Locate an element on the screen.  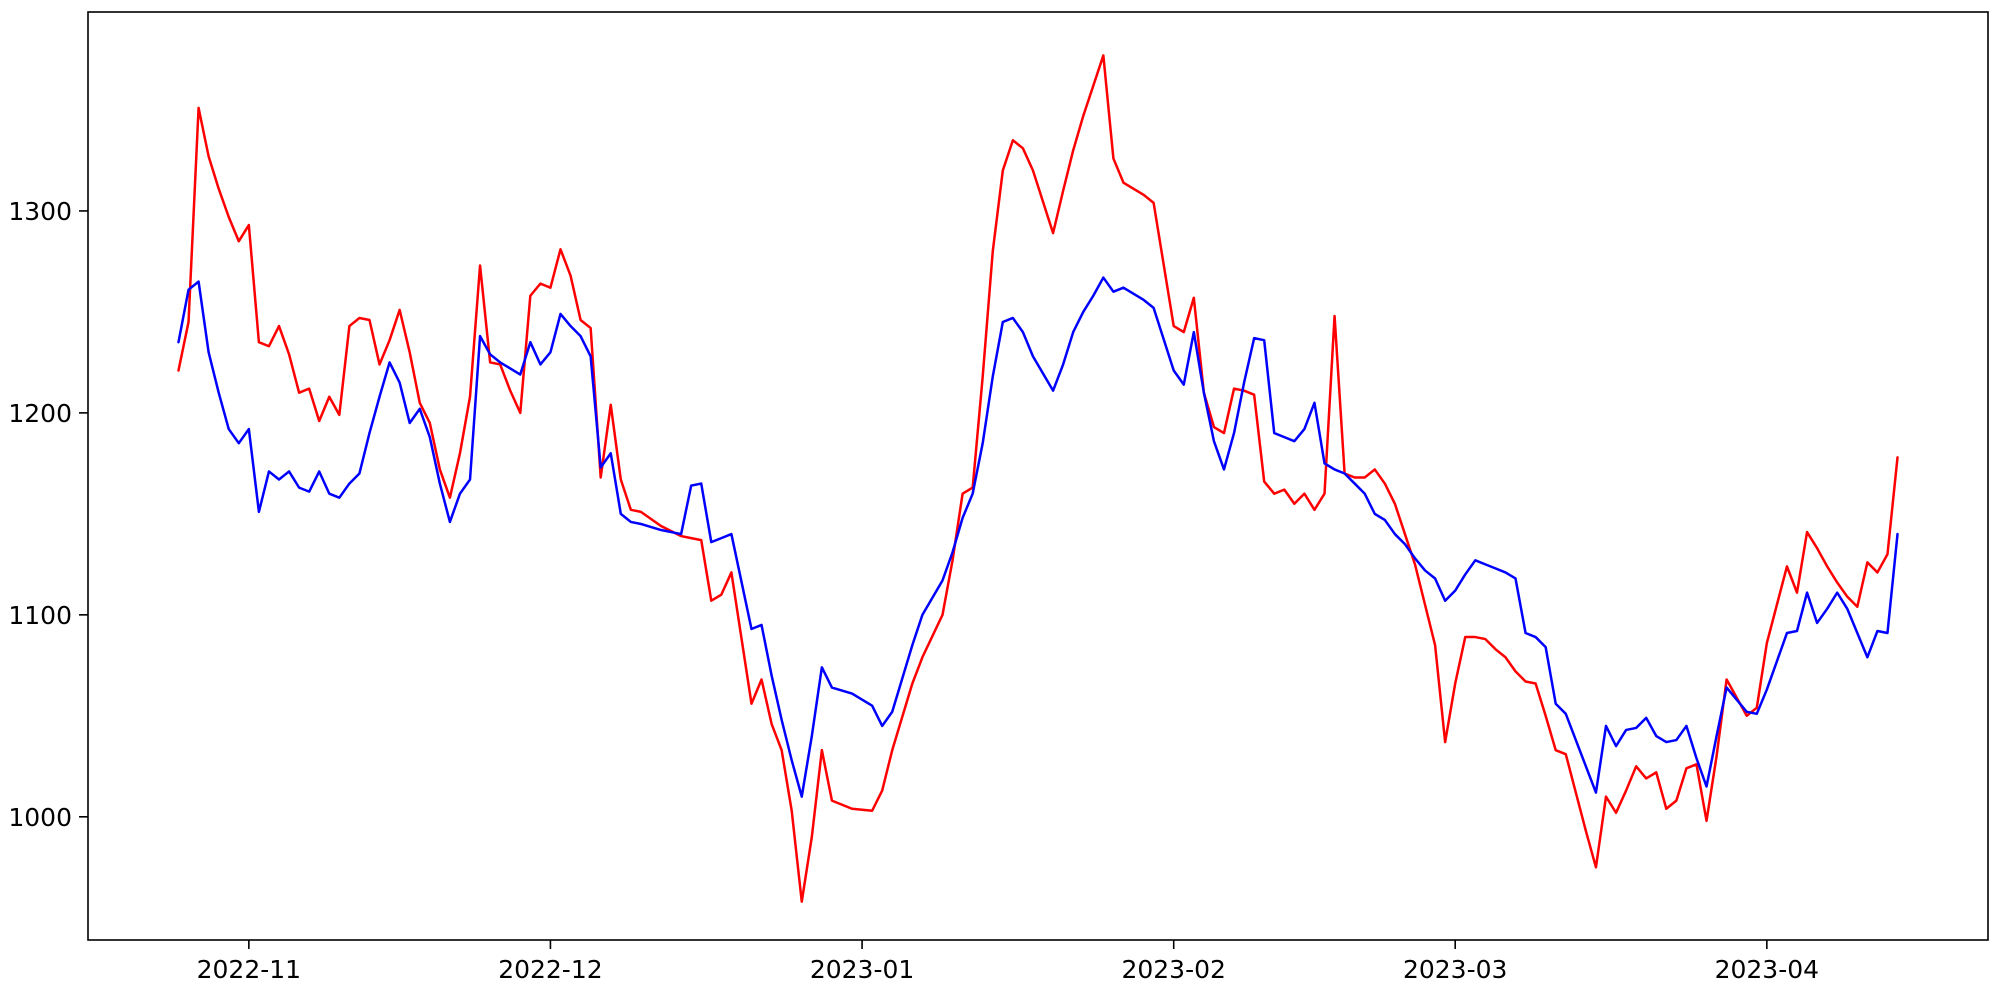
x-tick-label-2022-11: 2022-11 is located at coordinates (249, 969).